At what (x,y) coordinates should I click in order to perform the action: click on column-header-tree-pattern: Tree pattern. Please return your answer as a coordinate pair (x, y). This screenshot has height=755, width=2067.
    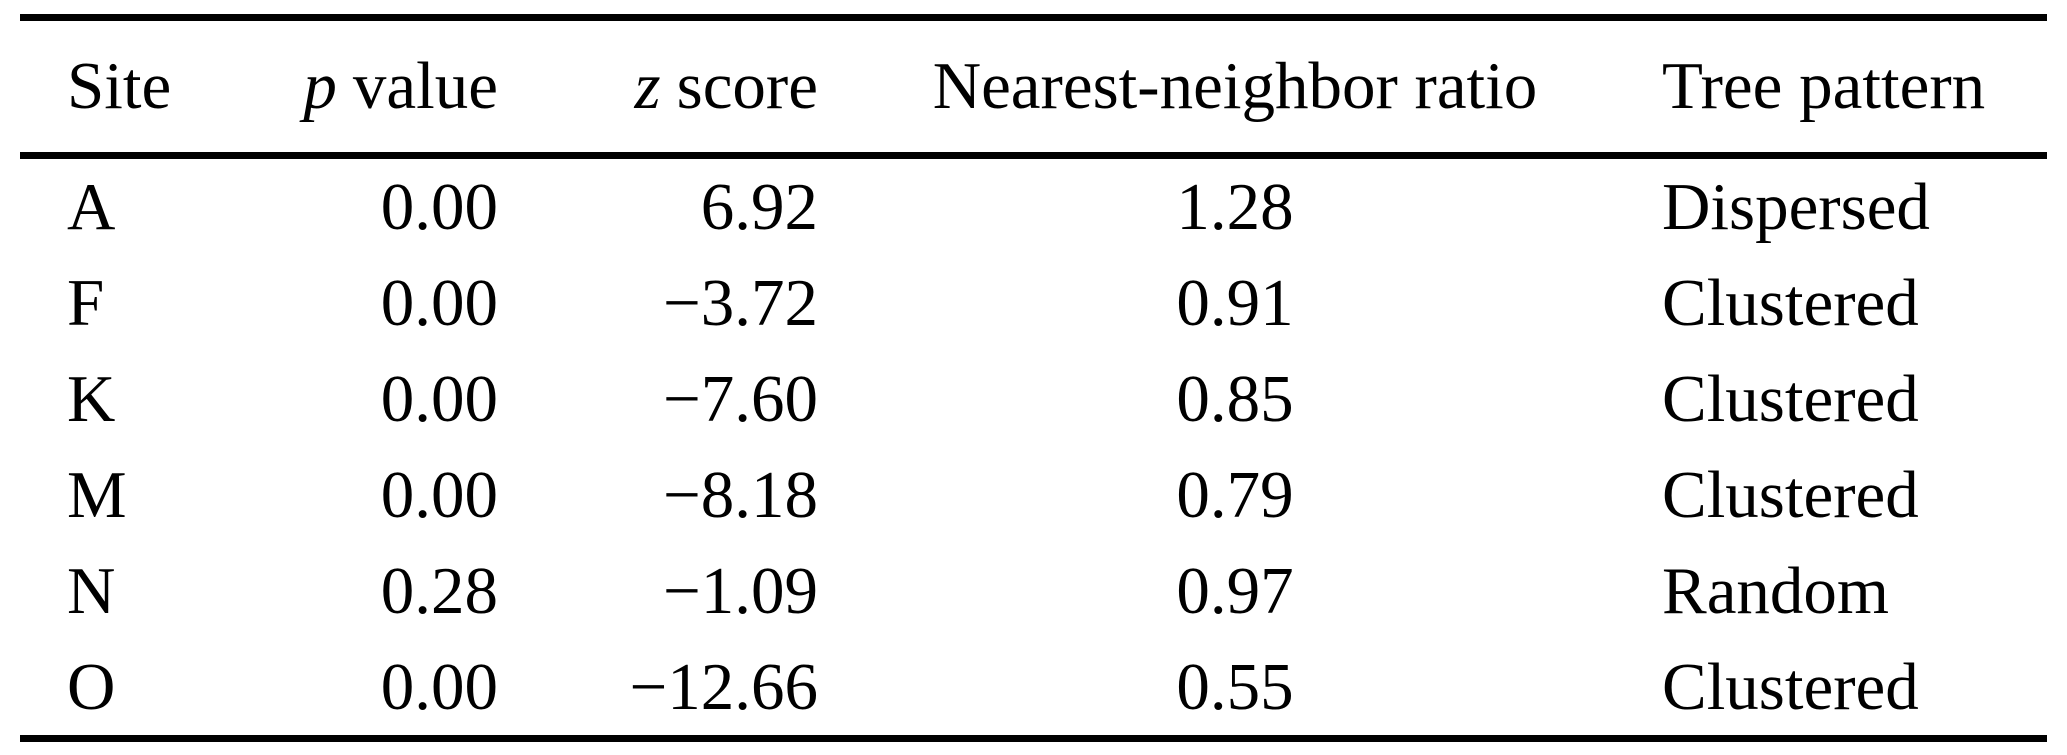
    Looking at the image, I should click on (1824, 86).